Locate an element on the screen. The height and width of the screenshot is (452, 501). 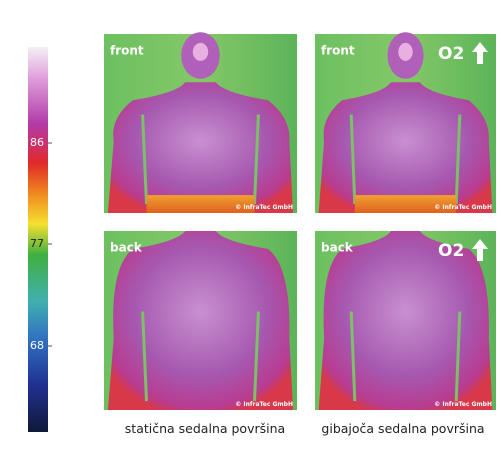
color-scale is located at coordinates (38, 239).